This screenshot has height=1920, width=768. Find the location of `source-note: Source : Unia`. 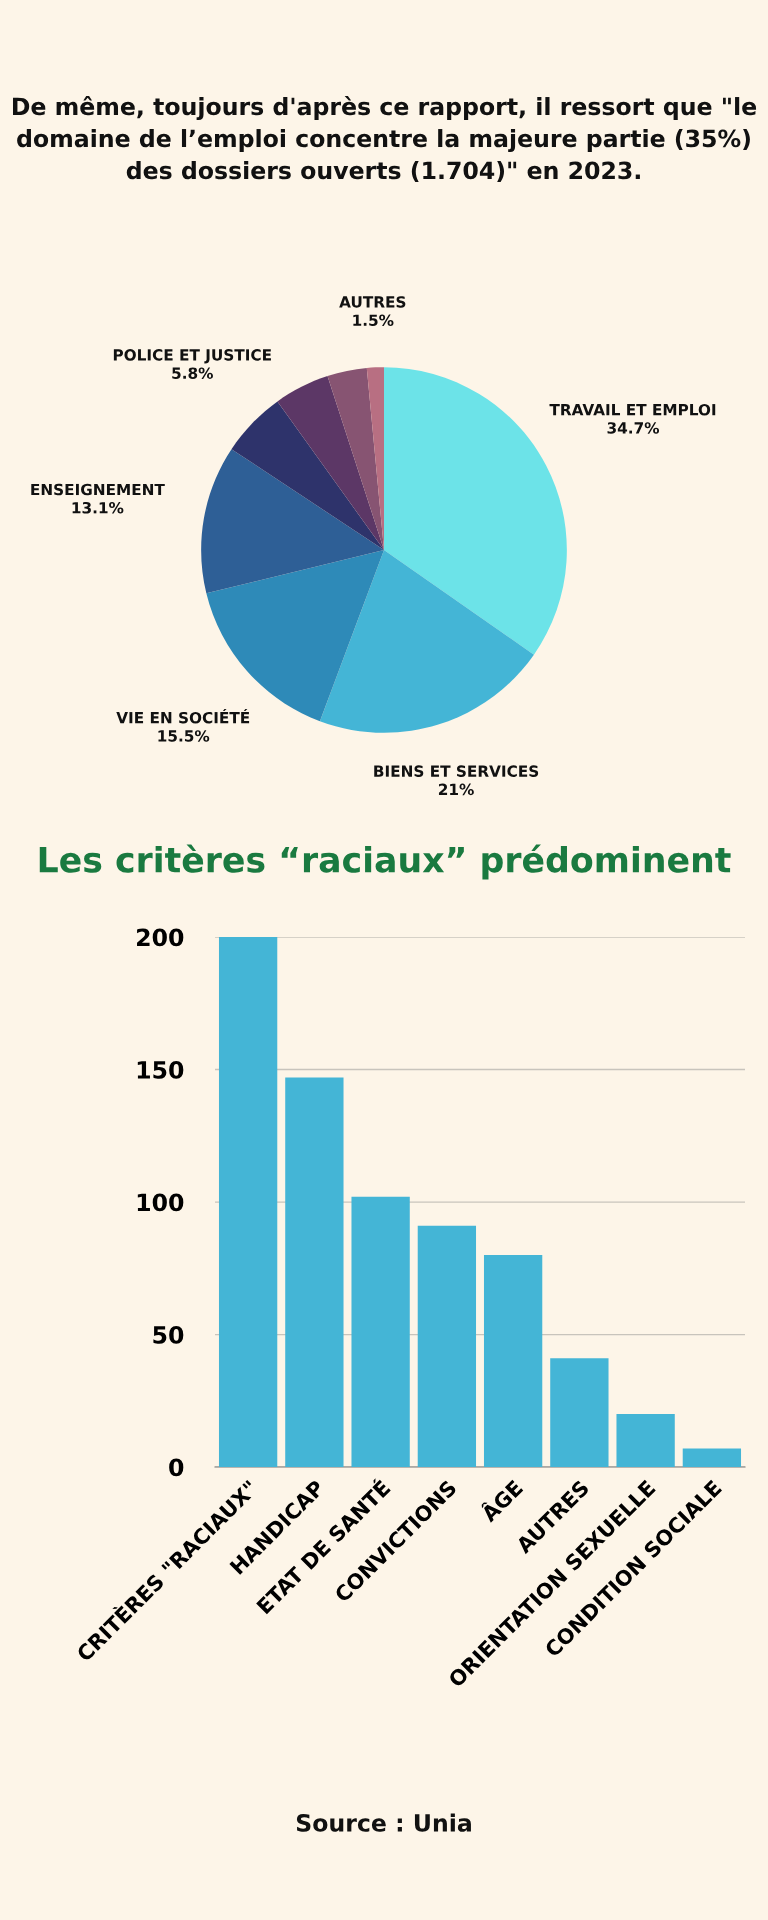

source-note: Source : Unia is located at coordinates (383, 1822).